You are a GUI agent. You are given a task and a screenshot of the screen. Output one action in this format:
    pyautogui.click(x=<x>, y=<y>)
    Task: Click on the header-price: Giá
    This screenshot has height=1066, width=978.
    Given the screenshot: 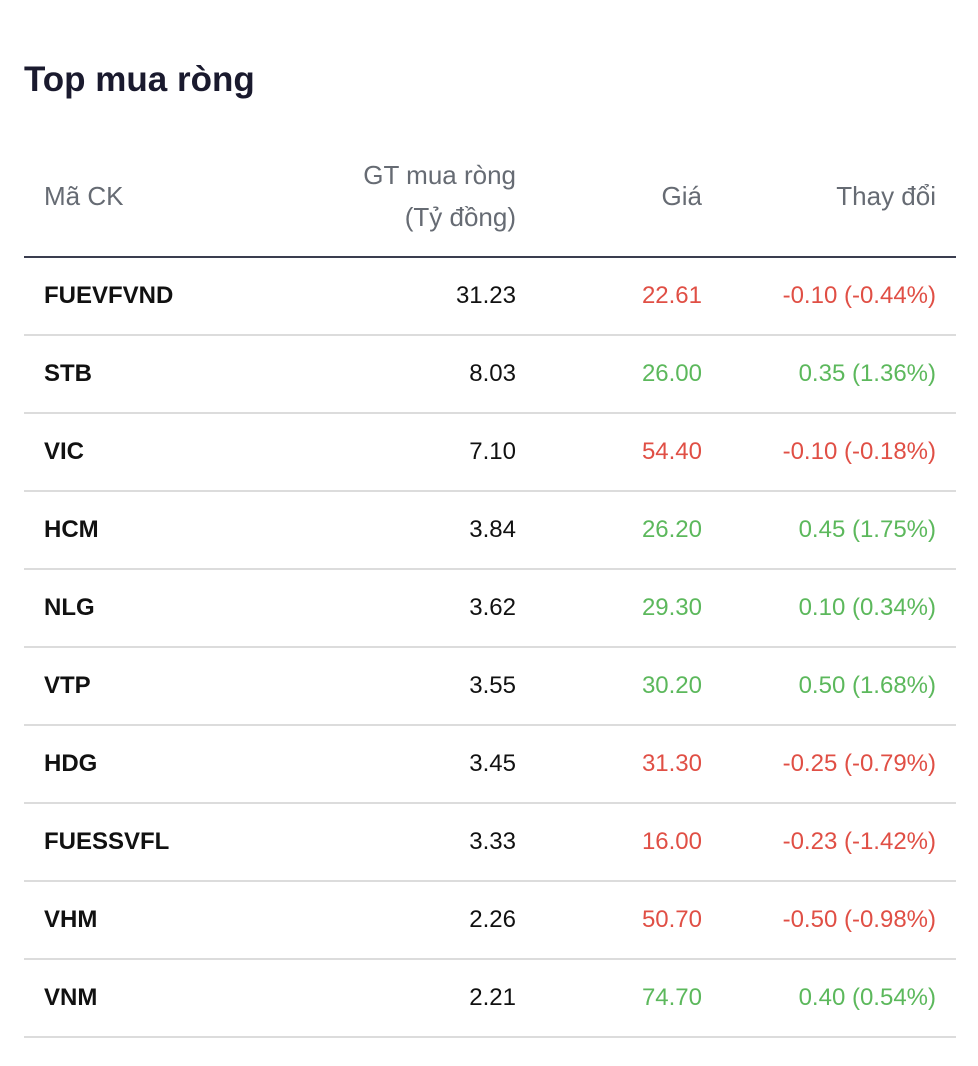 What is the action you would take?
    pyautogui.click(x=681, y=196)
    